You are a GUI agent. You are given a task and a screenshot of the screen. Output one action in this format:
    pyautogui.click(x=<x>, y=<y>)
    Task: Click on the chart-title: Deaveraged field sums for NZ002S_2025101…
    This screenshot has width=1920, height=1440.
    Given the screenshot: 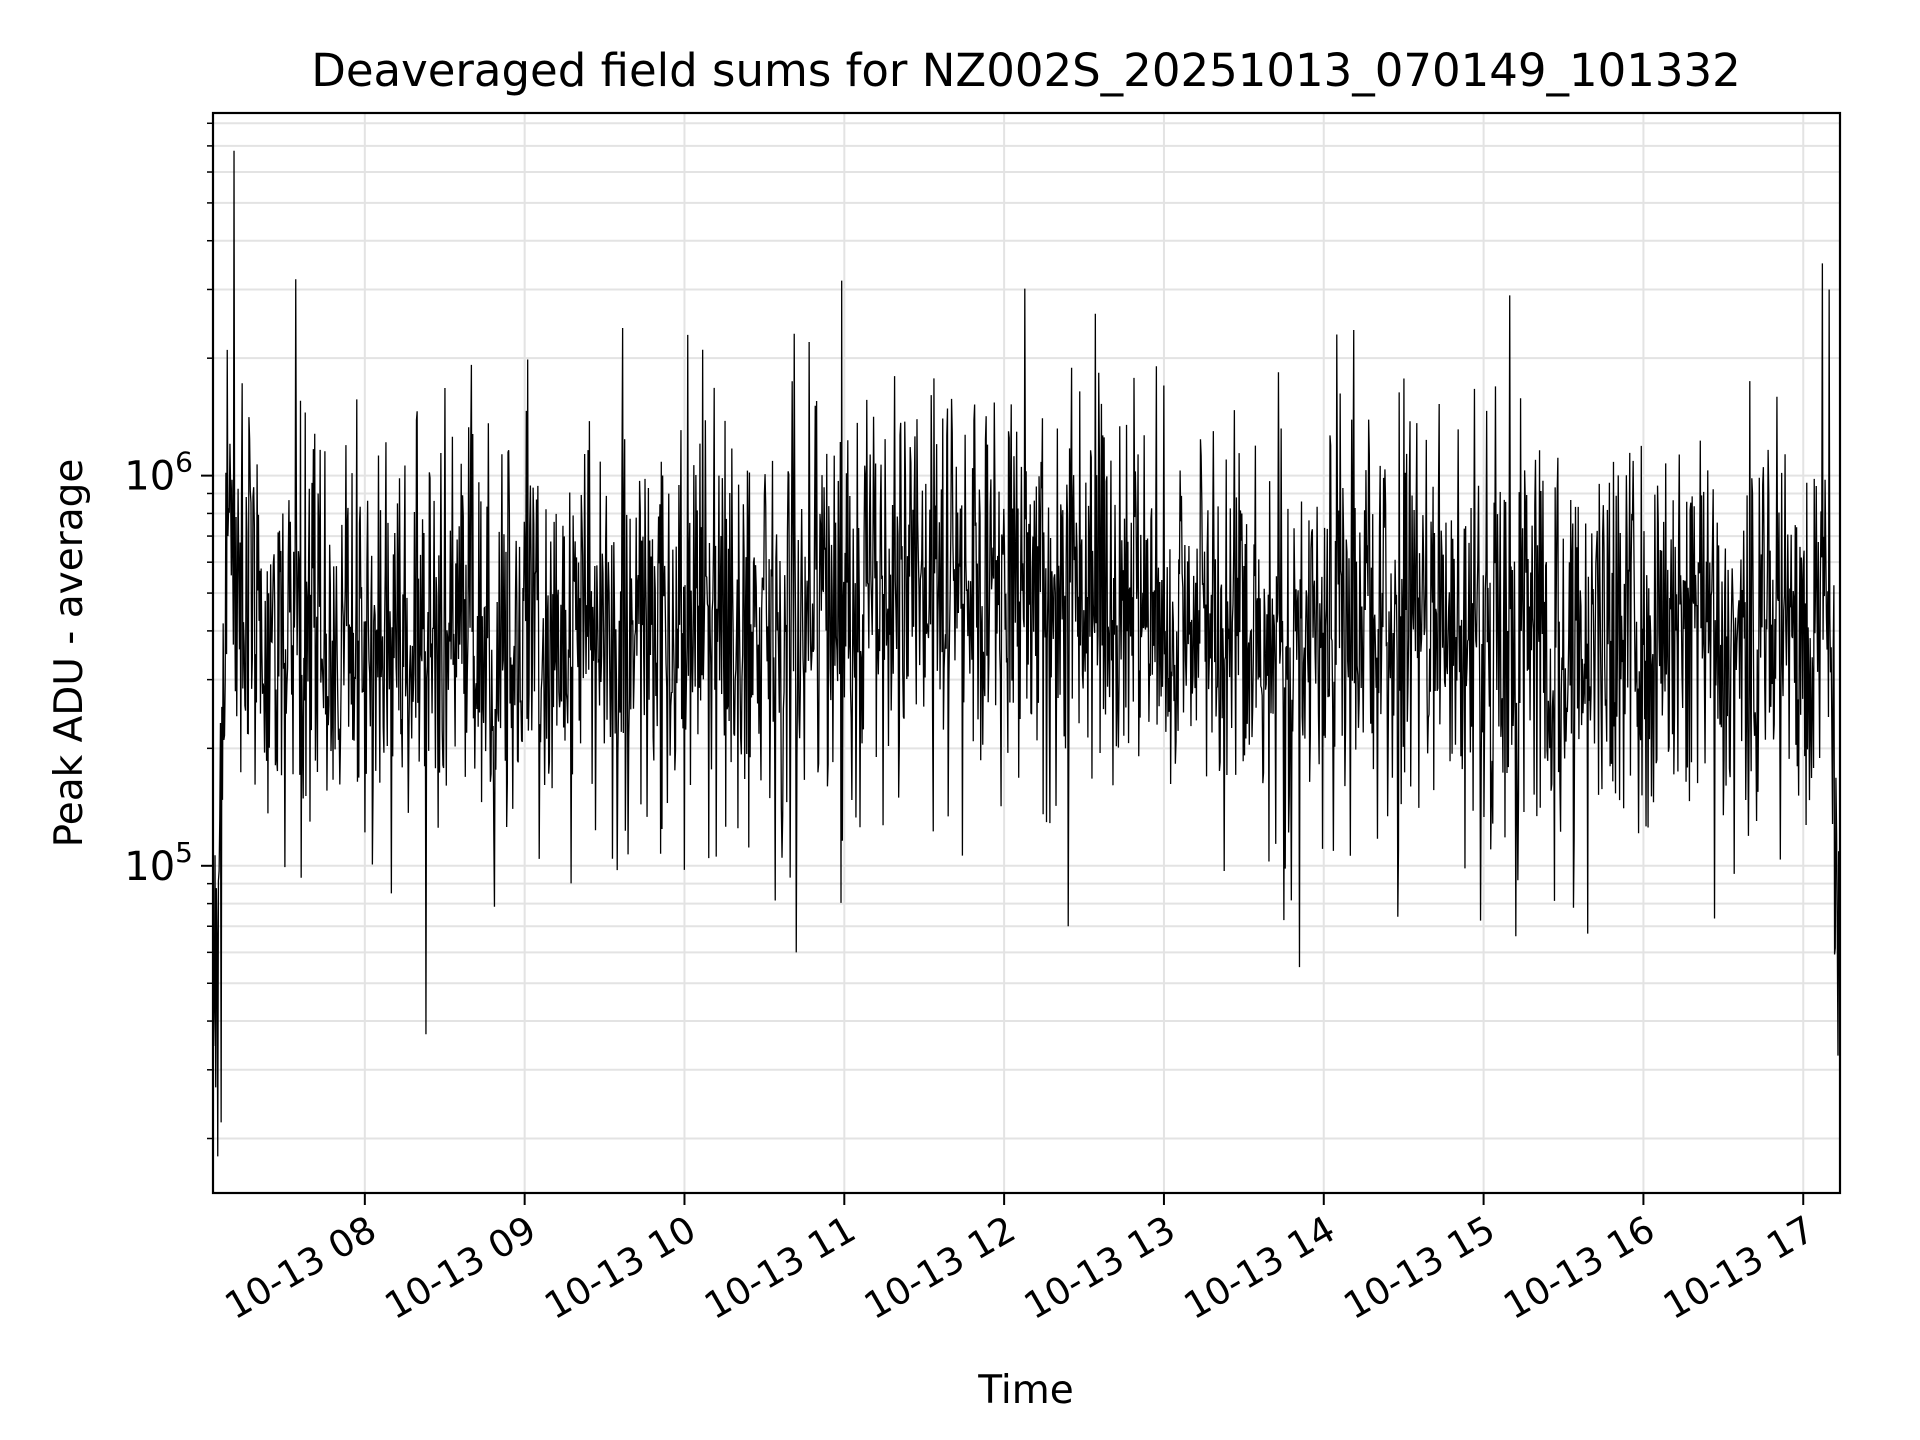 What is the action you would take?
    pyautogui.click(x=1026, y=70)
    